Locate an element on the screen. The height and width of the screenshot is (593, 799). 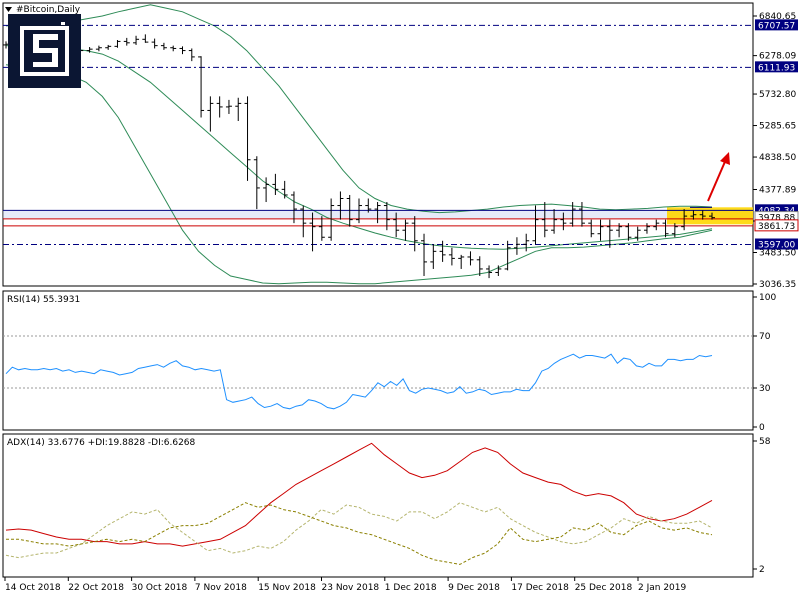
level-label-text: 3597.00 is located at coordinates (776, 246).